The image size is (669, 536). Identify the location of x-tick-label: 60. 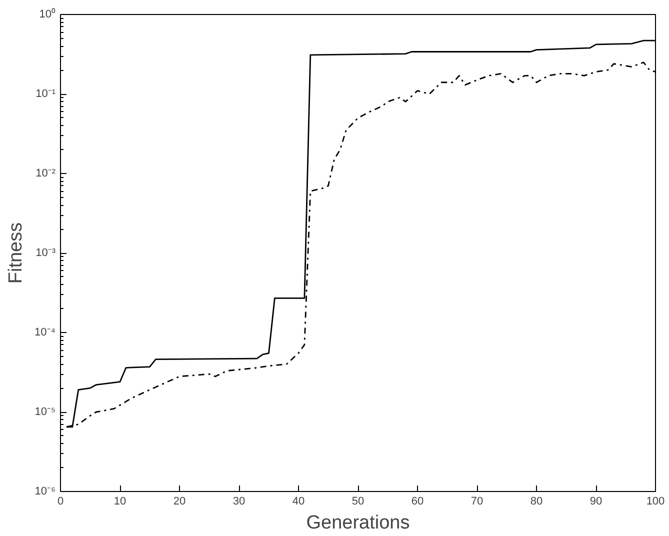
(417, 502).